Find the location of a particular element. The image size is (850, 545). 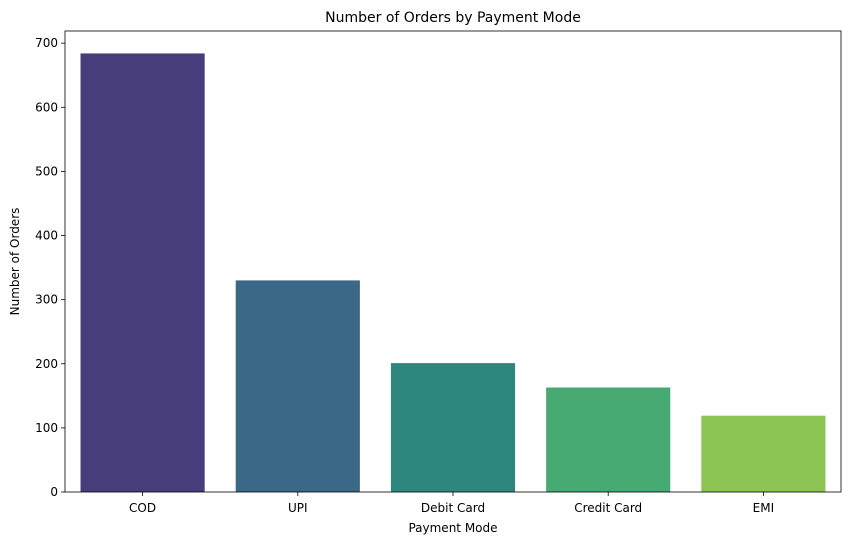

y-tick-label: 700 is located at coordinates (46, 43).